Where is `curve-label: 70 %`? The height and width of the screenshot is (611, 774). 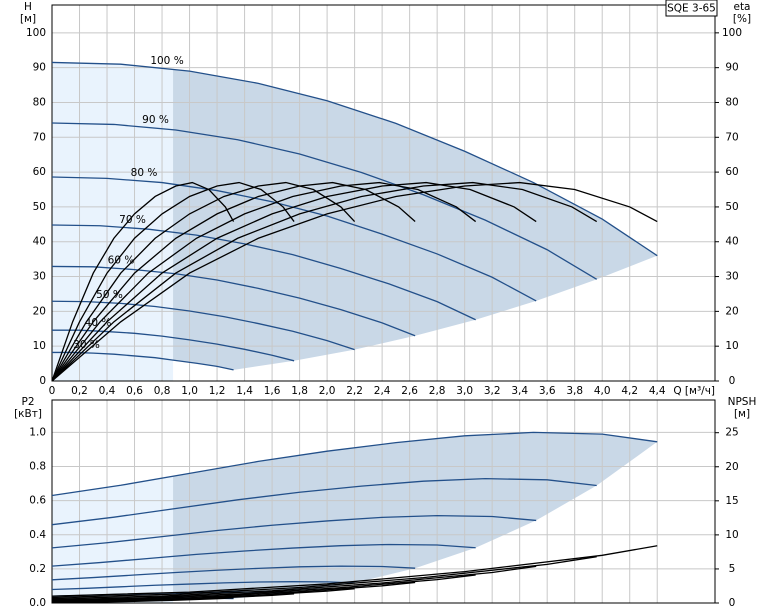 curve-label: 70 % is located at coordinates (132, 220).